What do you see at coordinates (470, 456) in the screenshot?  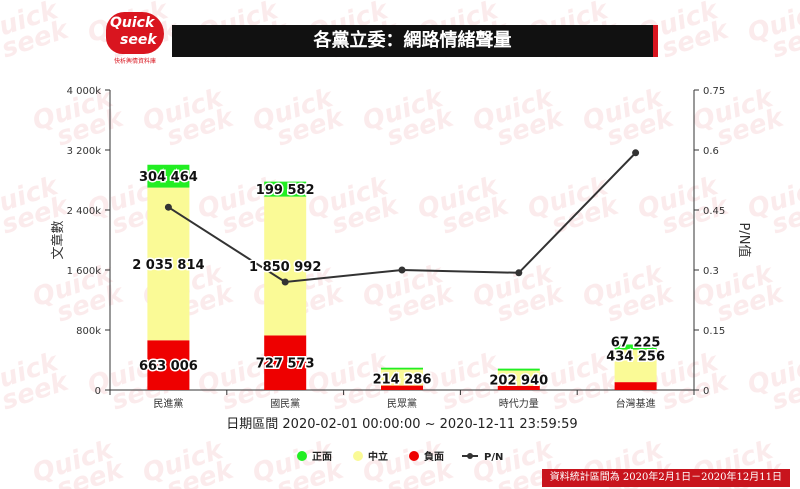 I see `legend-pn-marker` at bounding box center [470, 456].